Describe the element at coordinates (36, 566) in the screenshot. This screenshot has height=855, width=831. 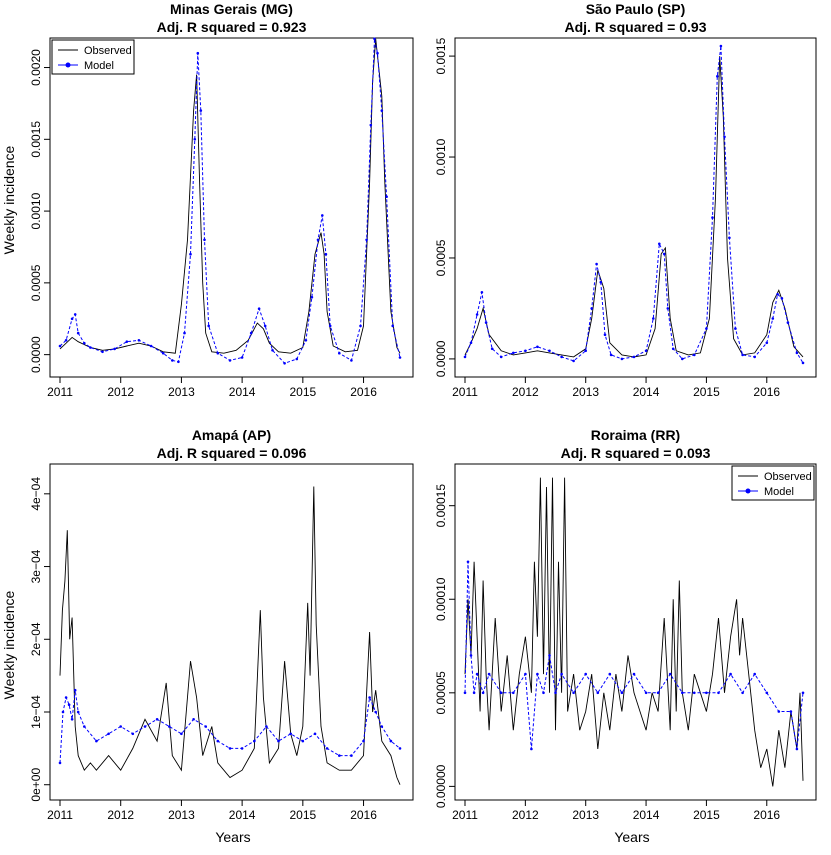
I see `y-tick-label: 3e−04` at that location.